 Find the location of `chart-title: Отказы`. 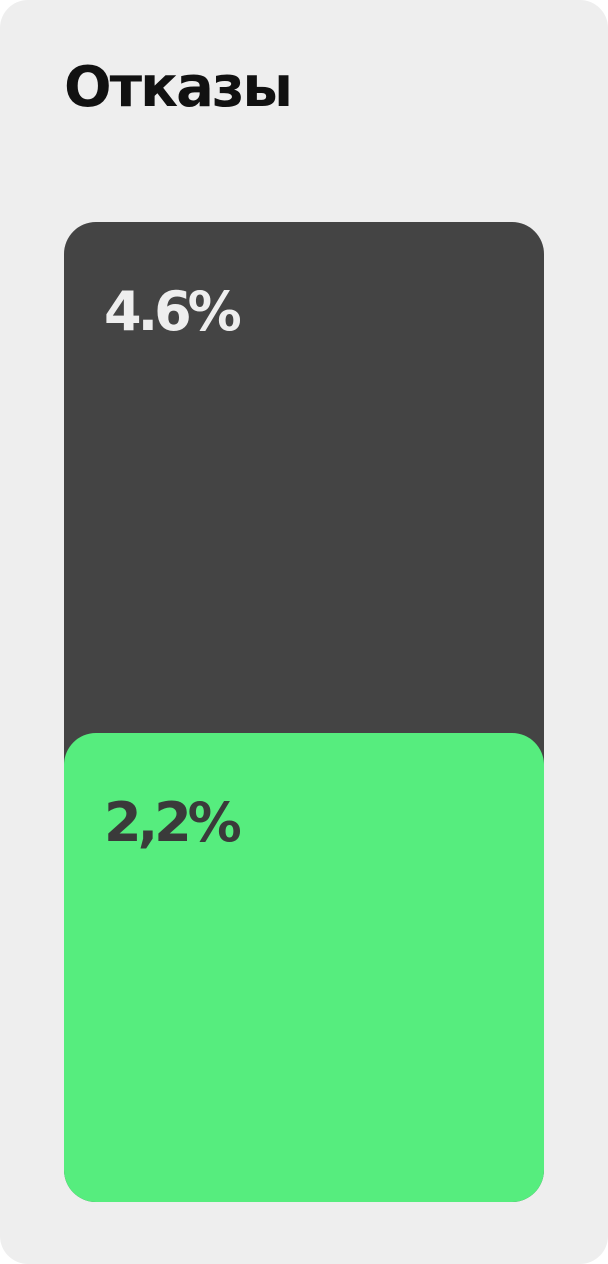

chart-title: Отказы is located at coordinates (178, 87).